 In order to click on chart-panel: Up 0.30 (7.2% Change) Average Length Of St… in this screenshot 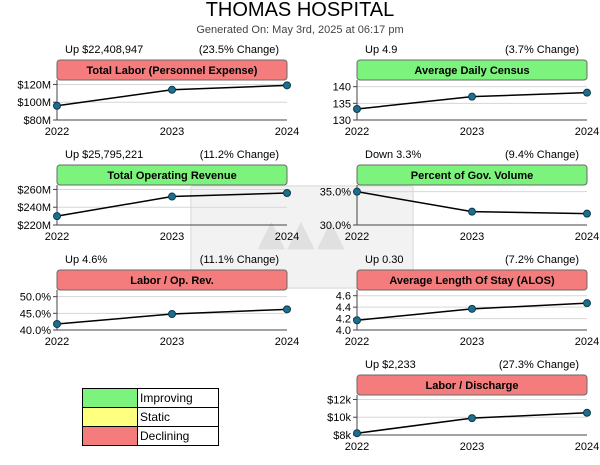, I will do `click(468, 301)`.